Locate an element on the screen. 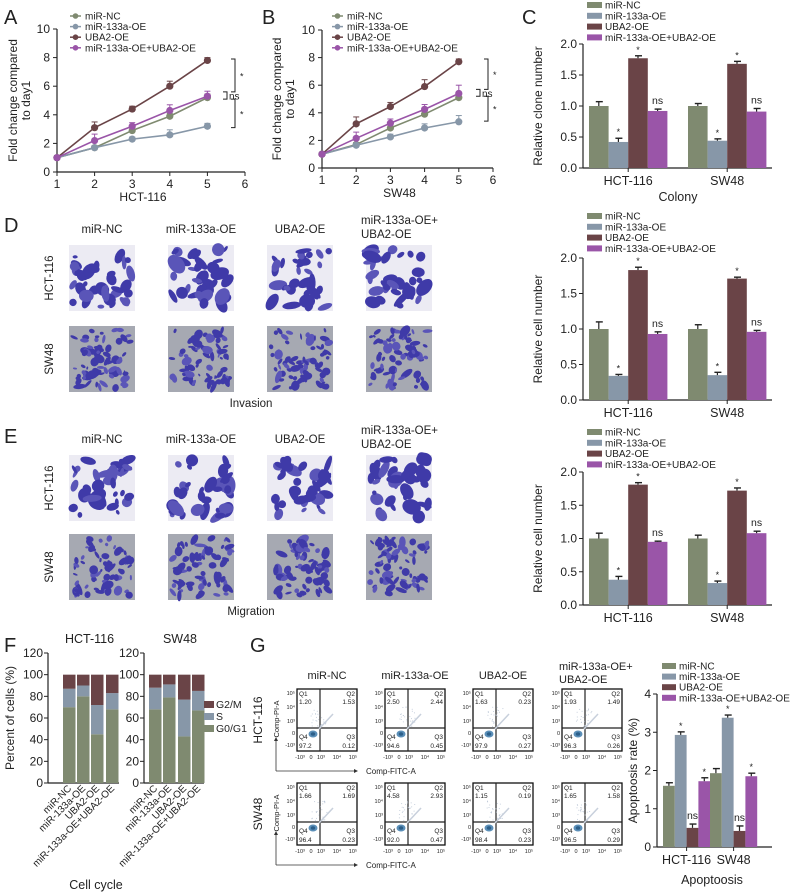  micrograph-HCT-116-UBA2-OE is located at coordinates (299, 278).